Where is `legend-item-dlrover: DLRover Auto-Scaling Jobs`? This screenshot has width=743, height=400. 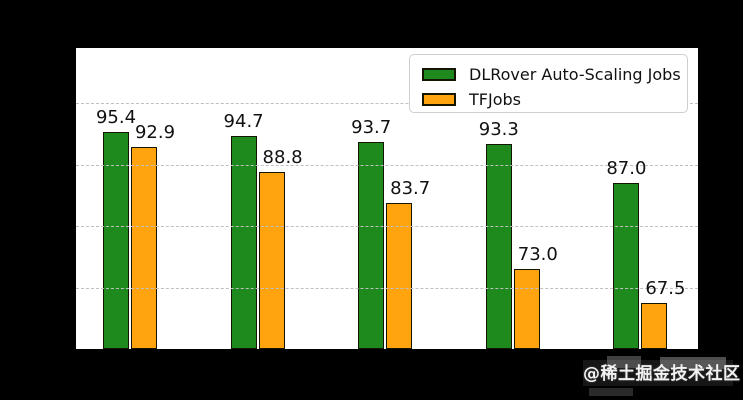
legend-item-dlrover: DLRover Auto-Scaling Jobs is located at coordinates (551, 74).